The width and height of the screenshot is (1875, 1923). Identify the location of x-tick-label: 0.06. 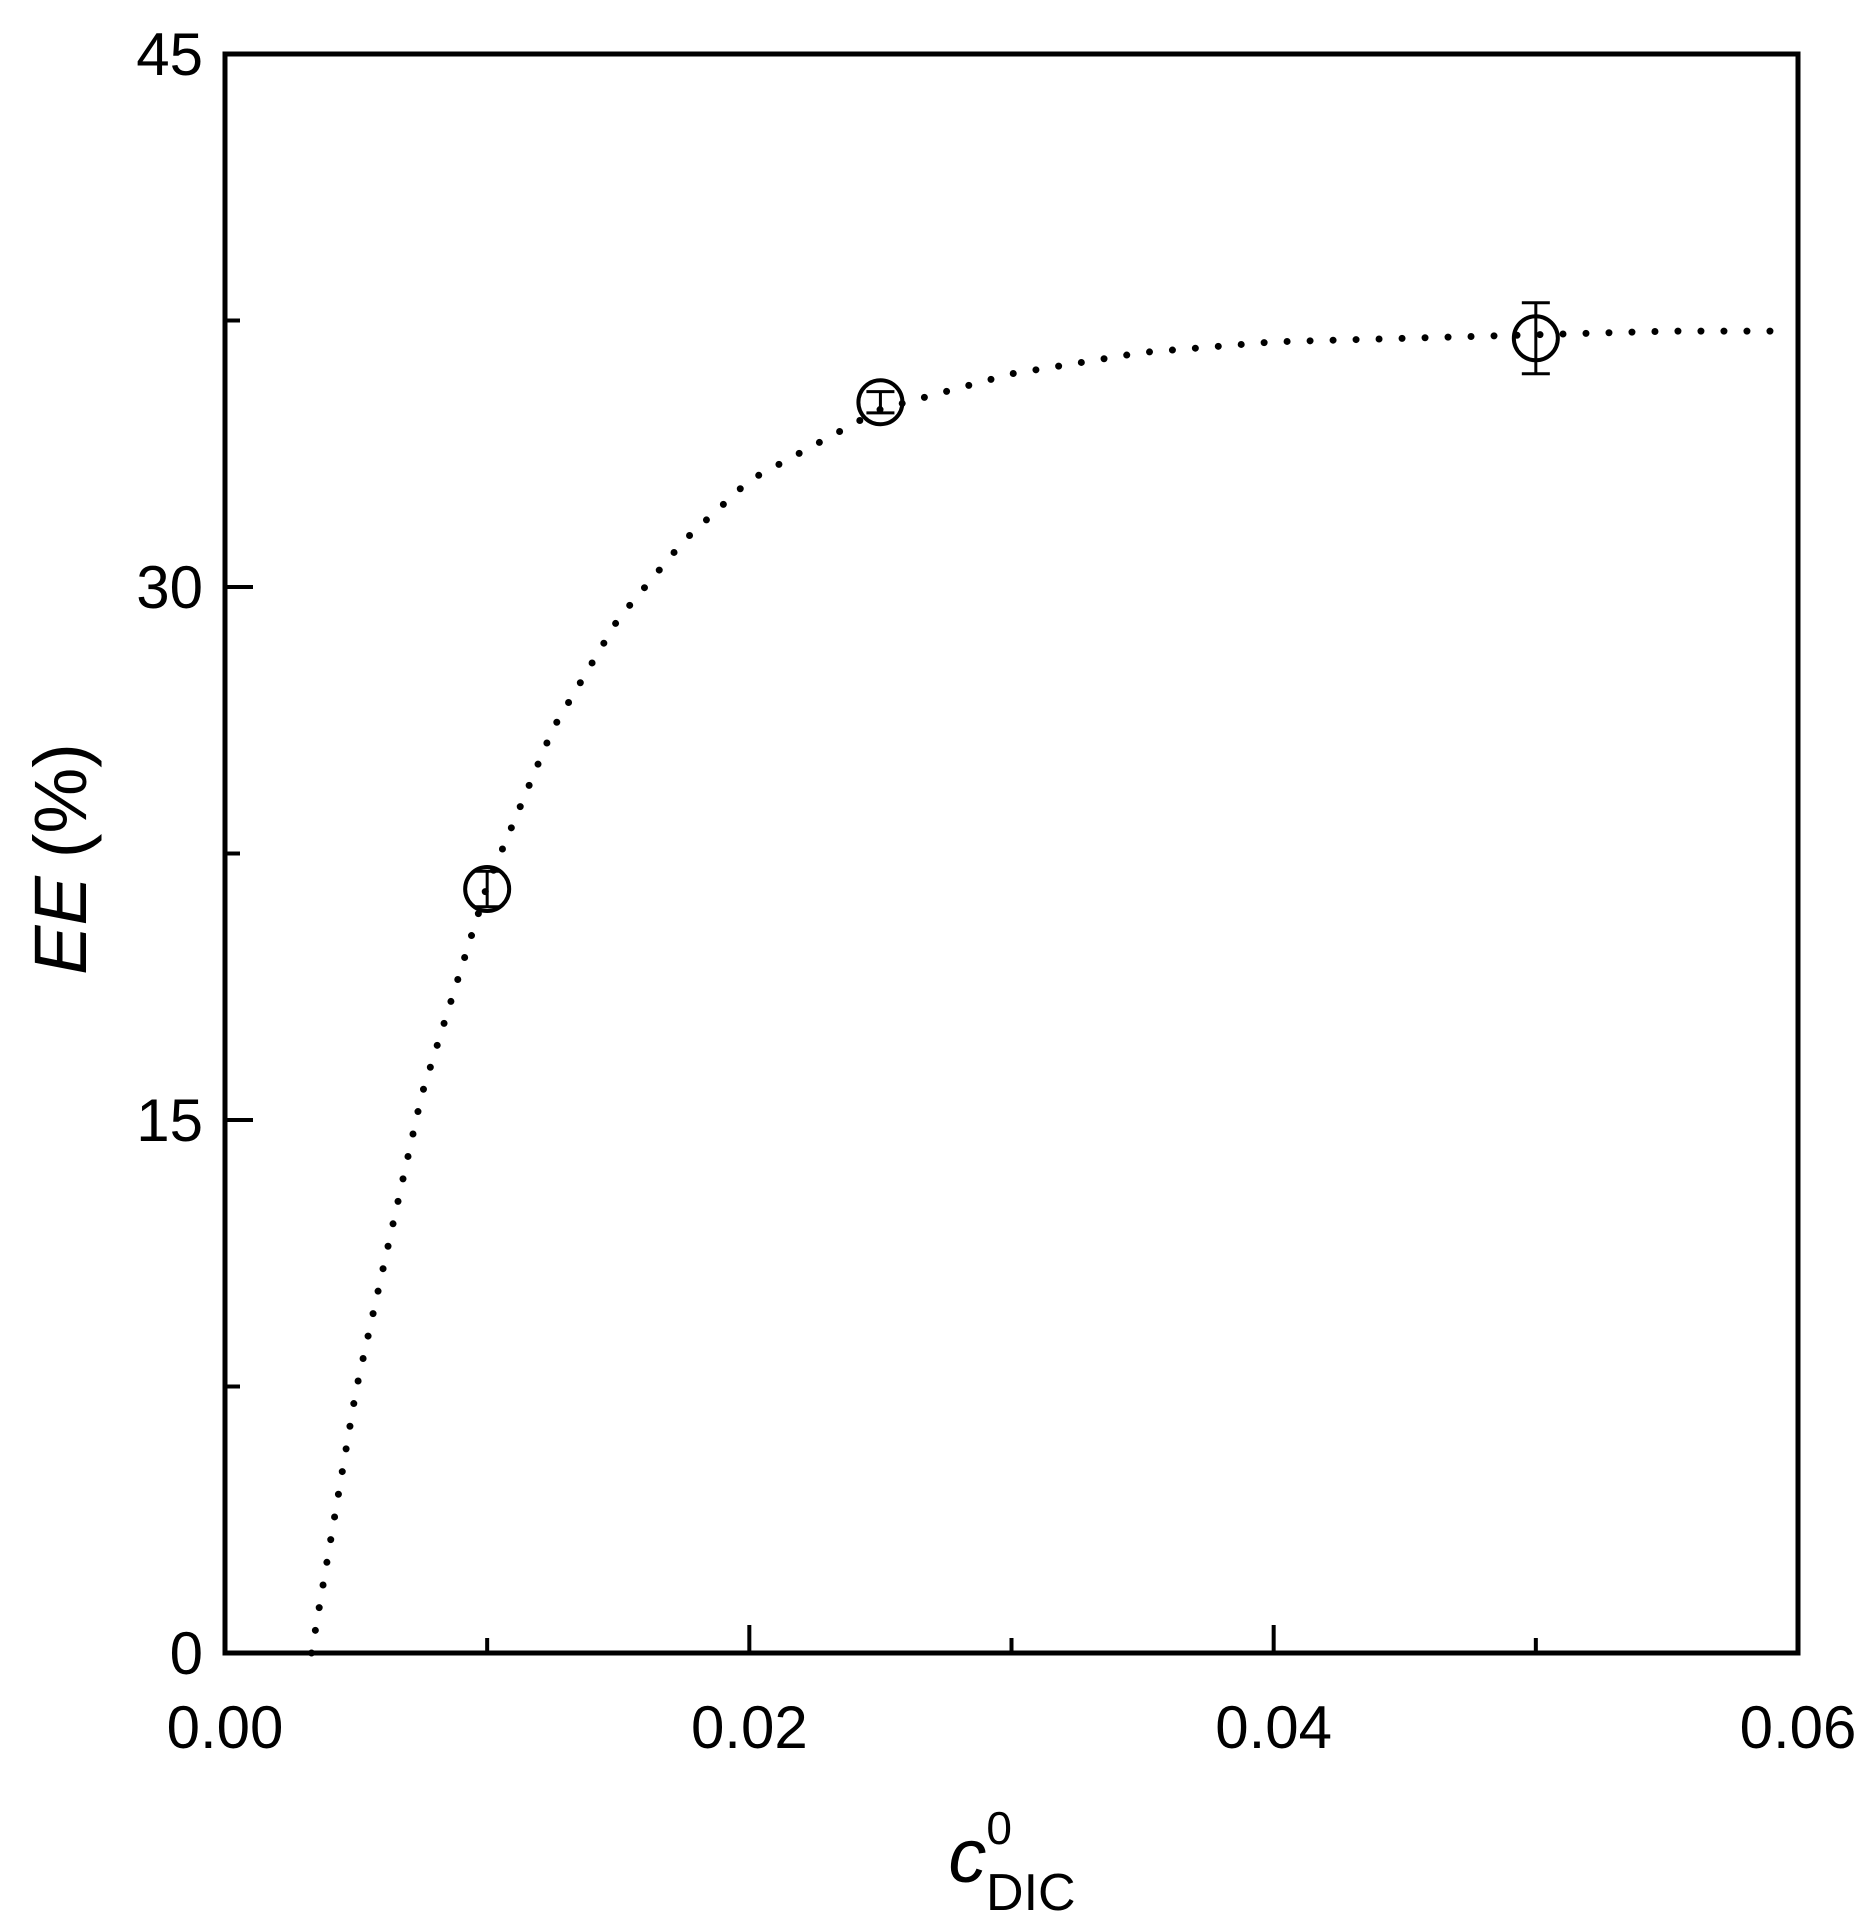
(1798, 1727).